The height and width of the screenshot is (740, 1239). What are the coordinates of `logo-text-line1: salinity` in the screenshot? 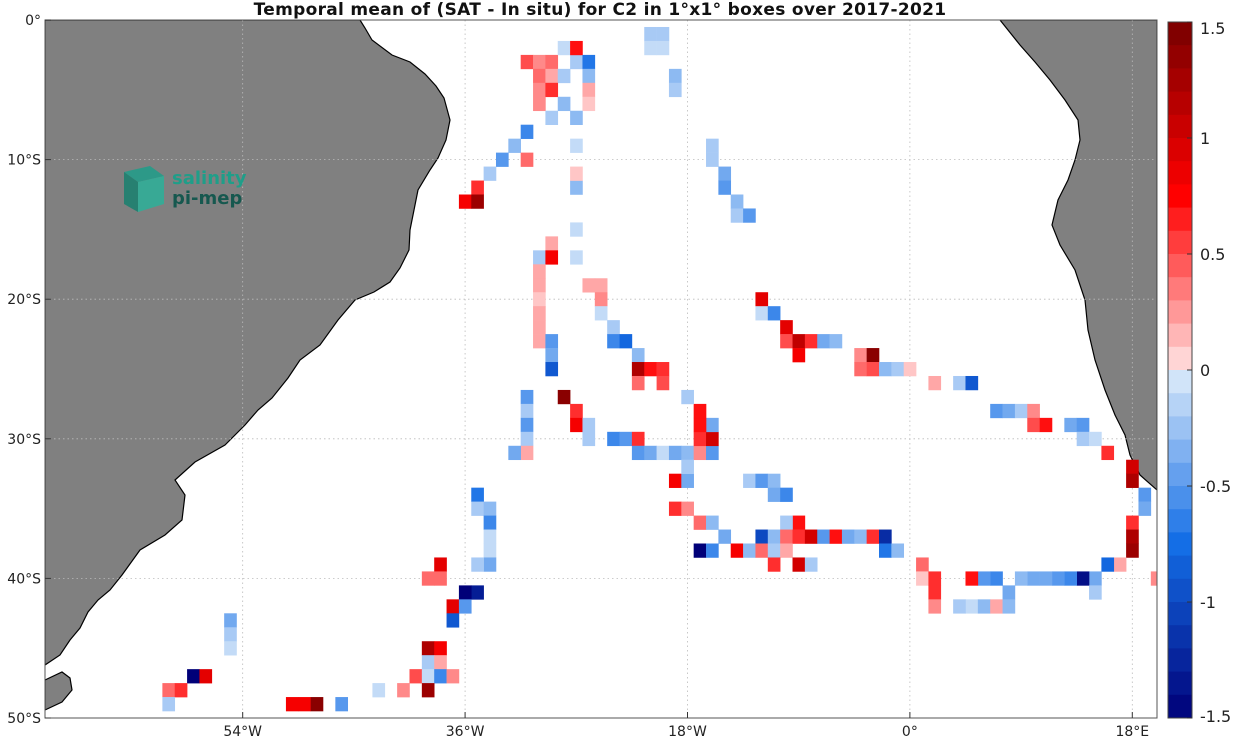 It's located at (209, 178).